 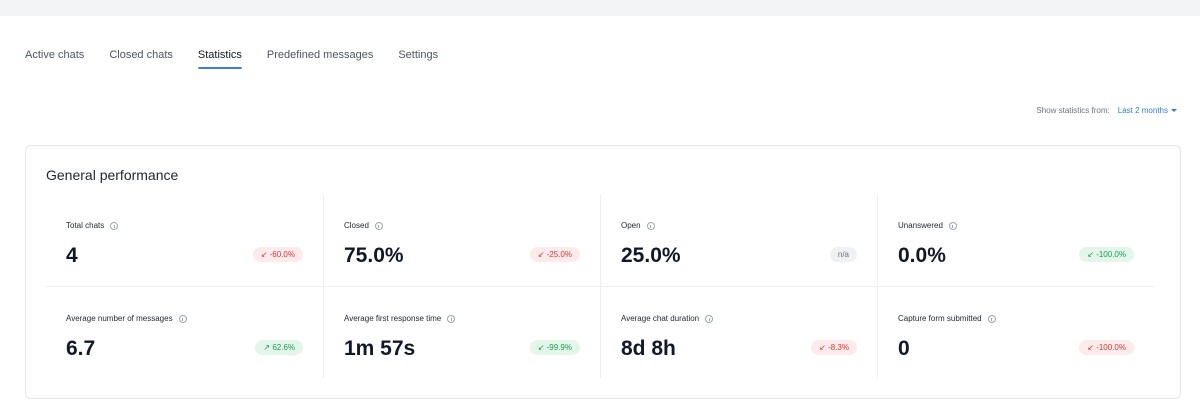 What do you see at coordinates (554, 254) in the screenshot?
I see `change-badge: ↙ -25.0%` at bounding box center [554, 254].